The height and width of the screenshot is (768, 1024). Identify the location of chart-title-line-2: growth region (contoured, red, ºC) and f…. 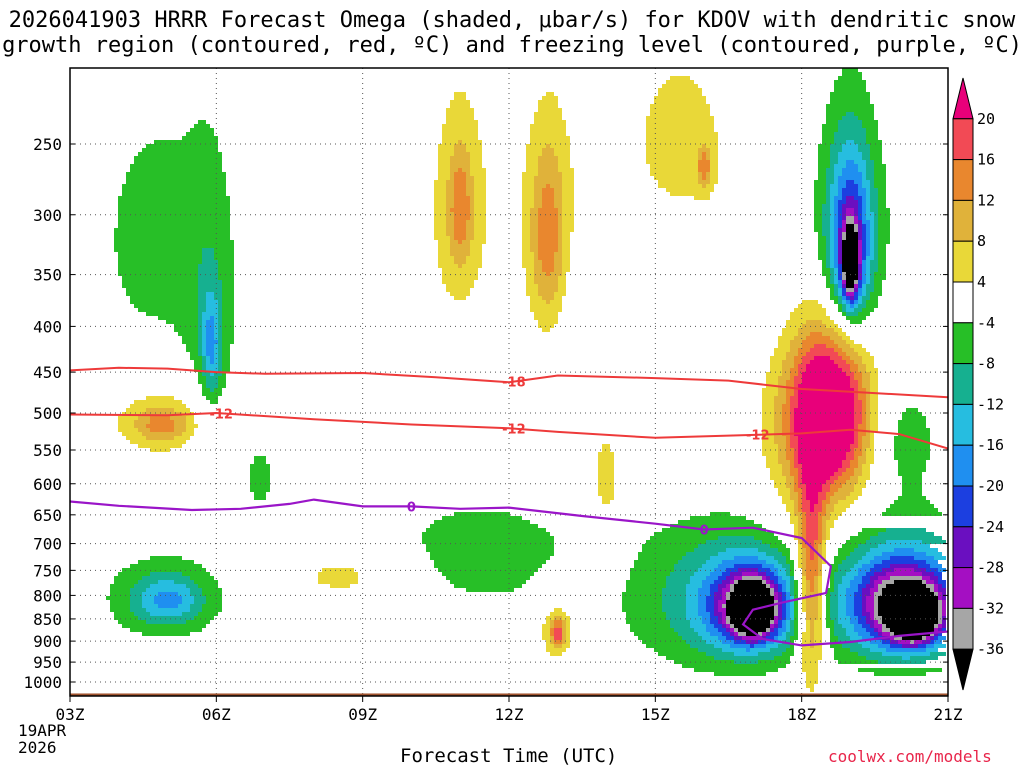
(512, 45).